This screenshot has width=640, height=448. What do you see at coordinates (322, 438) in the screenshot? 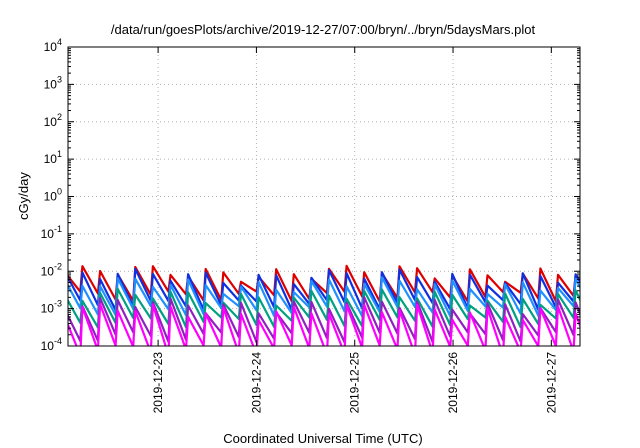
I see `x-axis-label: Coordinated Universal Time (UTC)` at bounding box center [322, 438].